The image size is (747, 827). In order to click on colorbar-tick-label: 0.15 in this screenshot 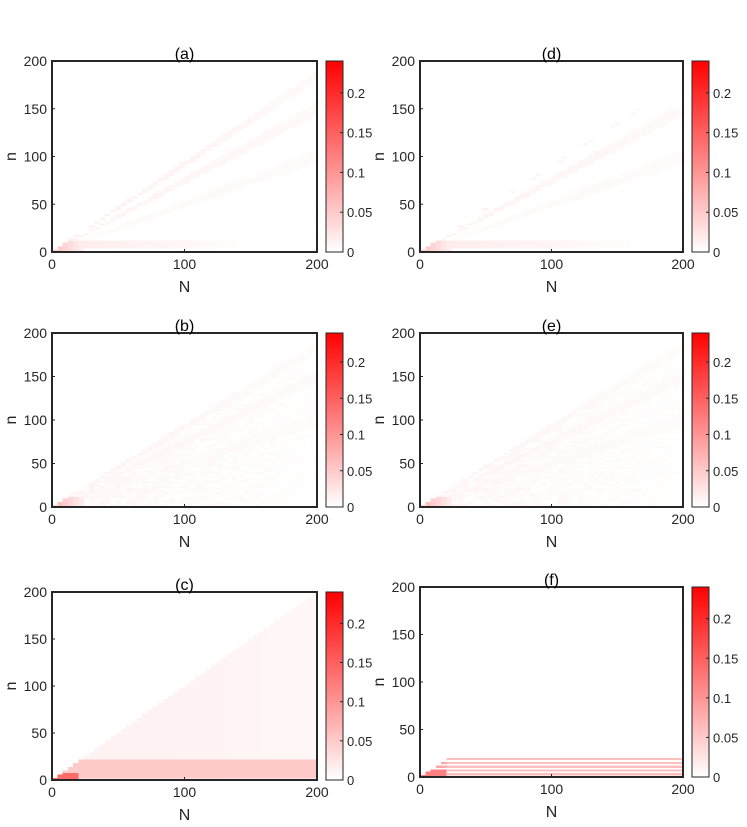, I will do `click(359, 133)`.